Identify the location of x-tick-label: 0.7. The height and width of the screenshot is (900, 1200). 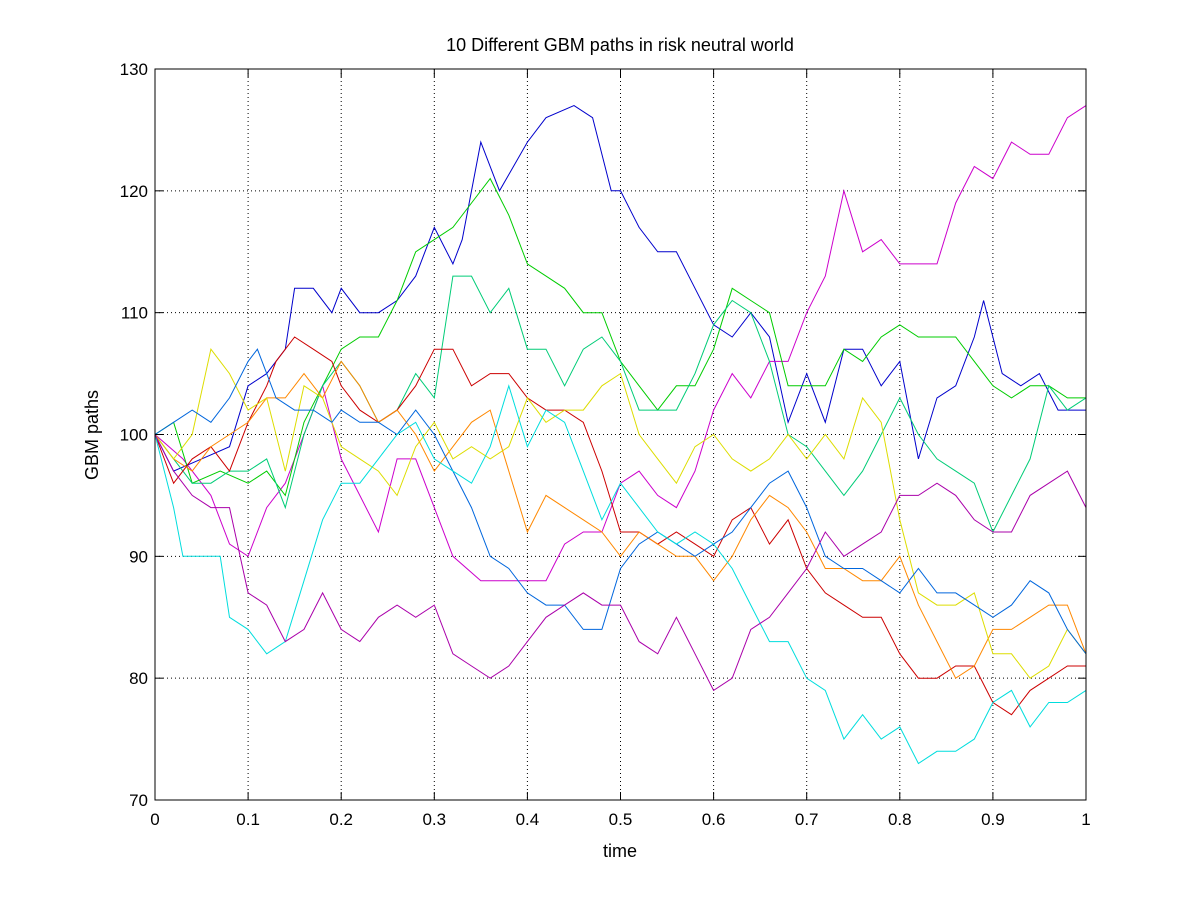
(807, 819).